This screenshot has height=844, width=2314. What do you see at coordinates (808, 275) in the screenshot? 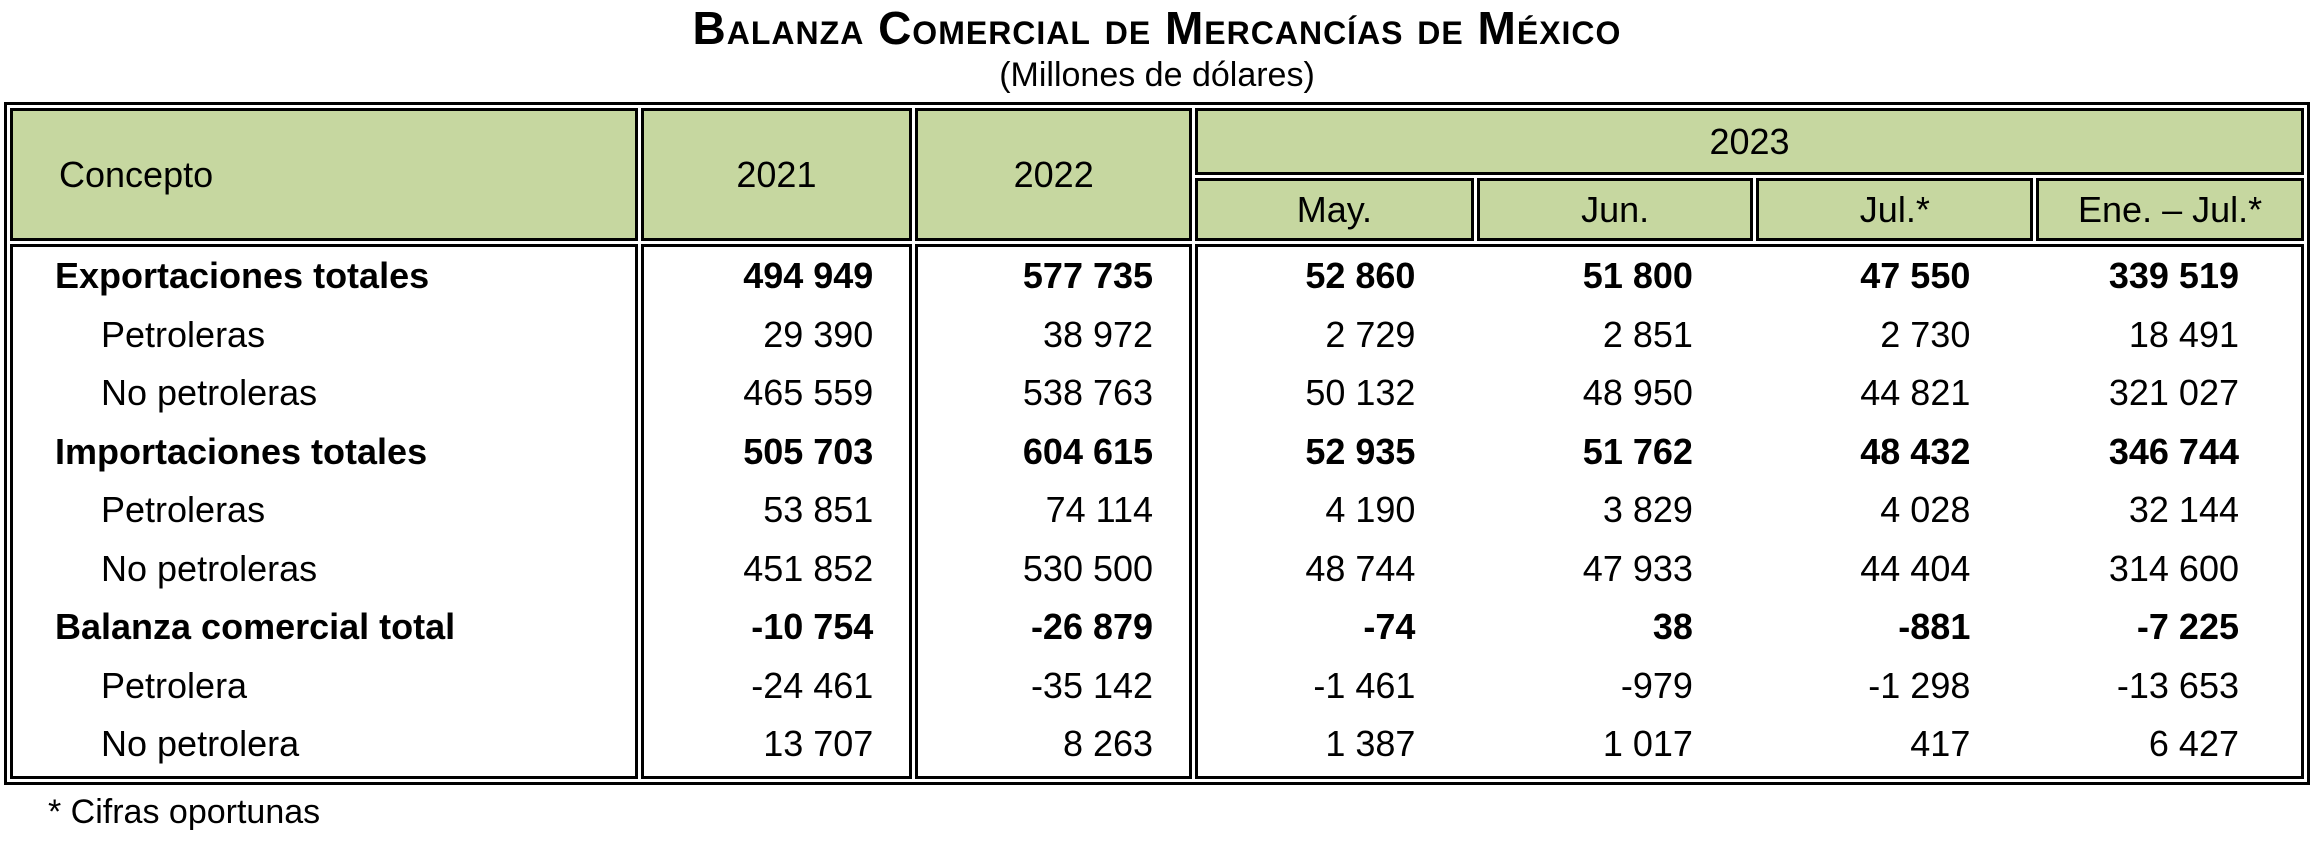
I see `cell-value: 494 949` at bounding box center [808, 275].